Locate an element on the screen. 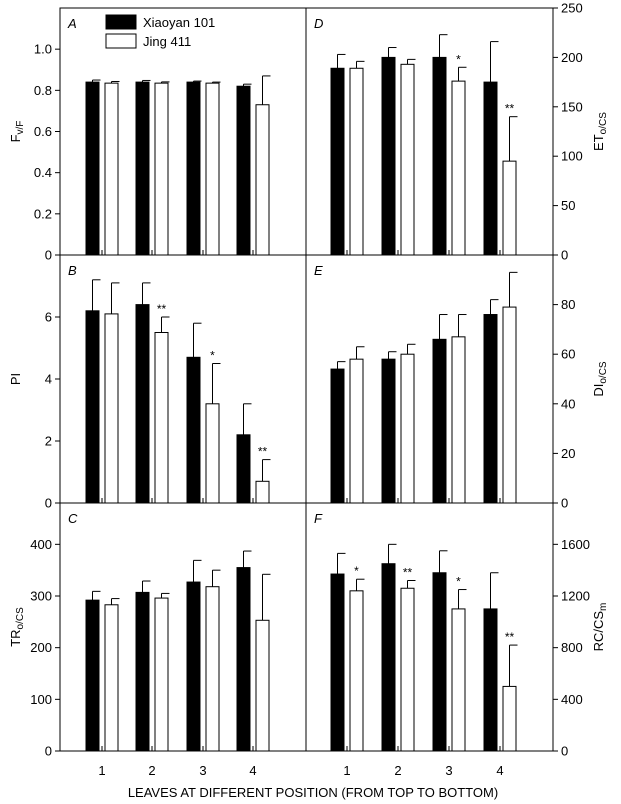  y-tick-label: 1600 is located at coordinates (575, 544).